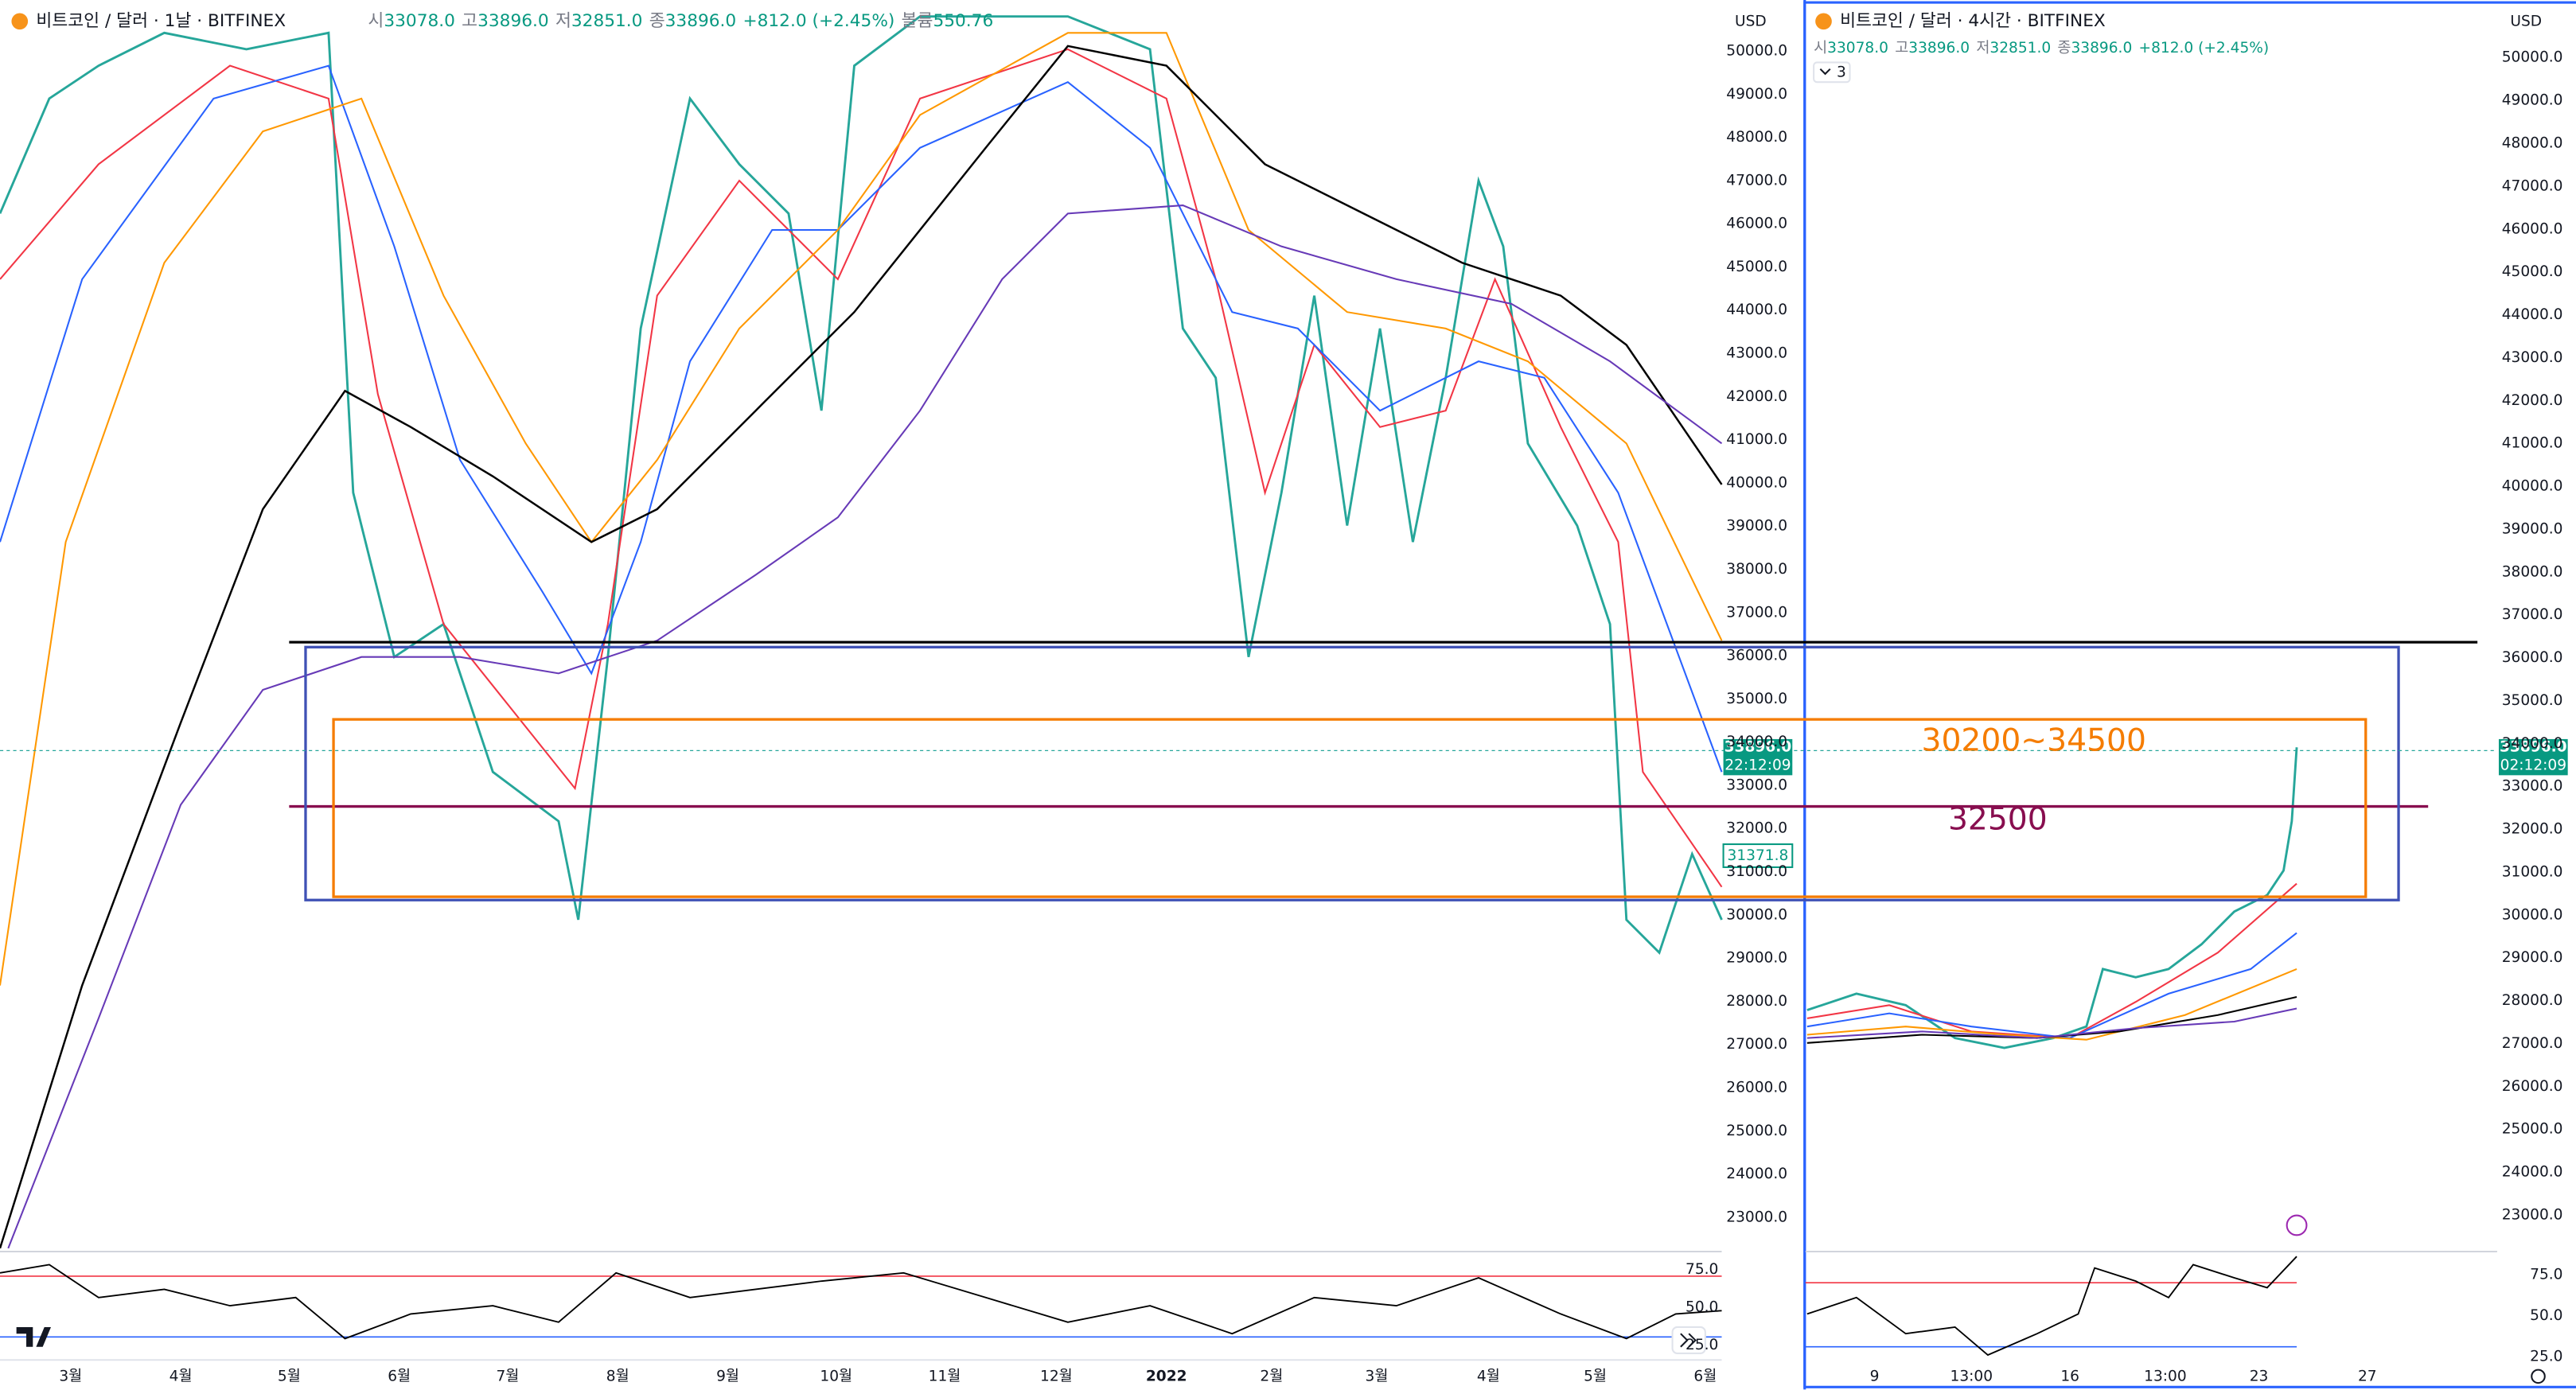  What do you see at coordinates (1757, 439) in the screenshot?
I see `price-label: 41000.0` at bounding box center [1757, 439].